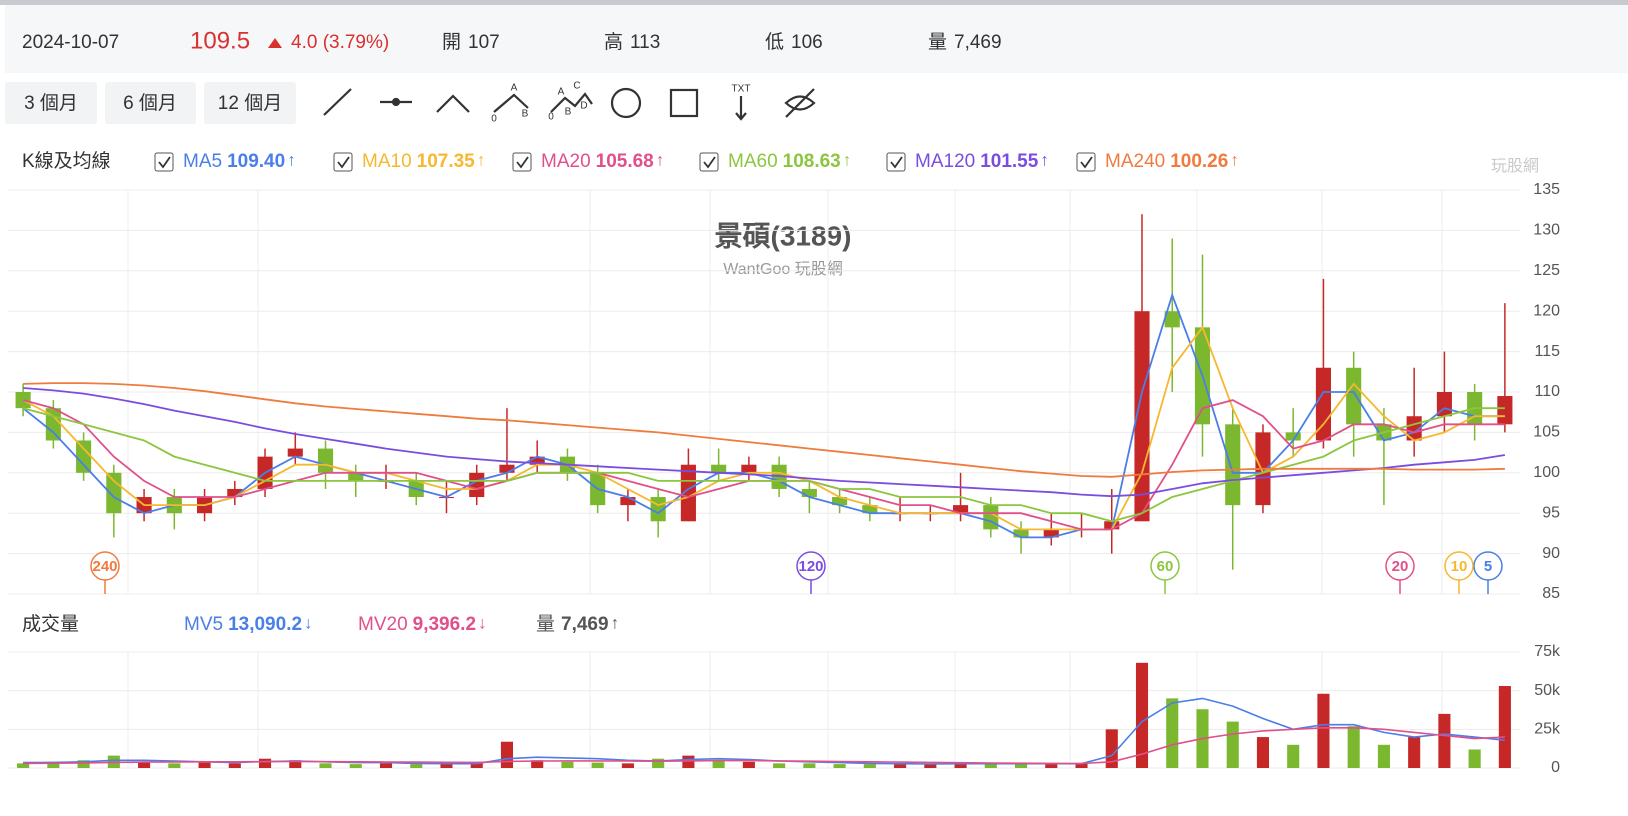  Describe the element at coordinates (444, 624) in the screenshot. I see `legend-value: 9,396.2` at that location.